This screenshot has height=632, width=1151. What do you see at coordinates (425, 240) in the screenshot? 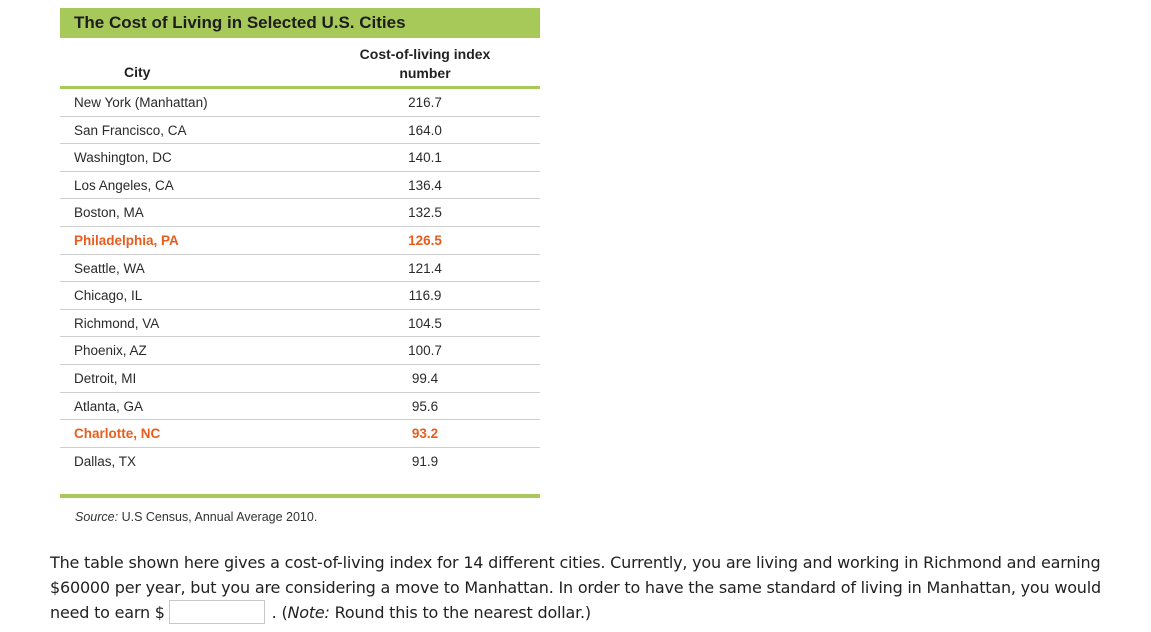
I see `index-value: 126.5` at bounding box center [425, 240].